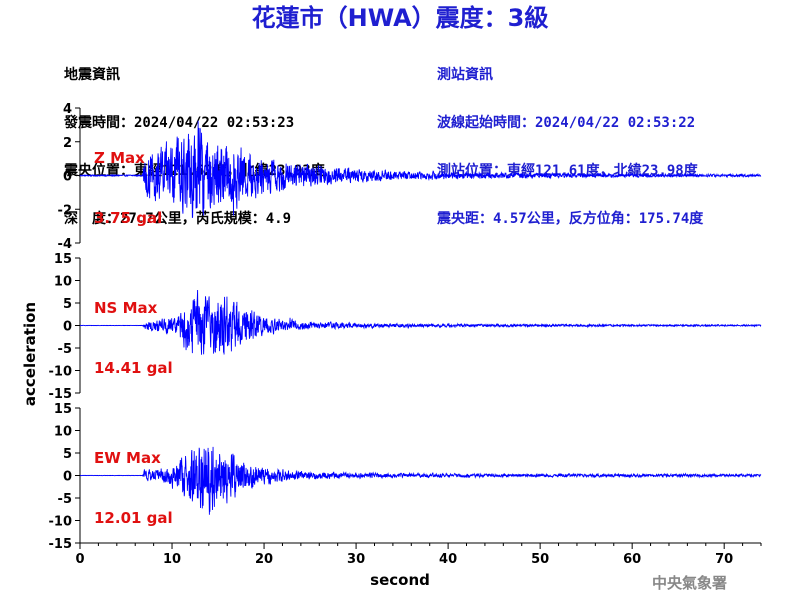 This screenshot has width=800, height=600. I want to click on ns-y-tick-label: -10, so click(61, 372).